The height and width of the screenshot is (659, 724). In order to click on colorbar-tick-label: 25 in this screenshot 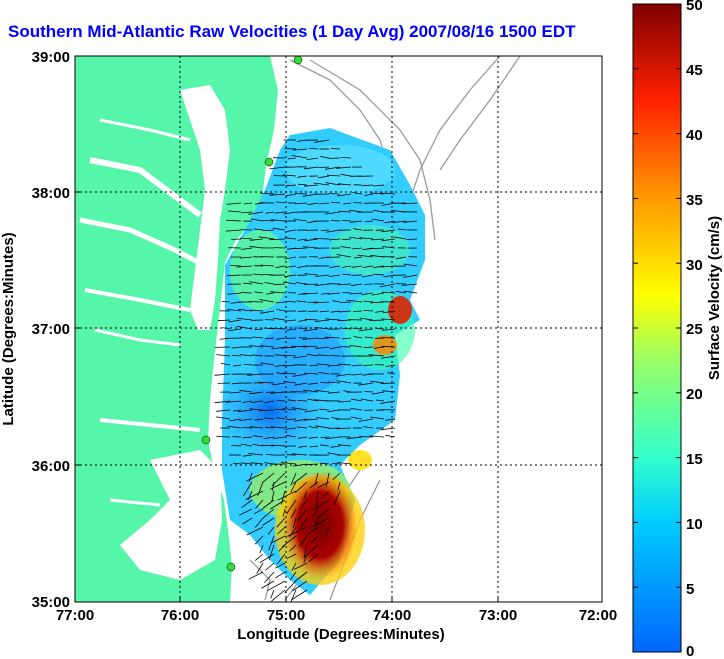, I will do `click(694, 329)`.